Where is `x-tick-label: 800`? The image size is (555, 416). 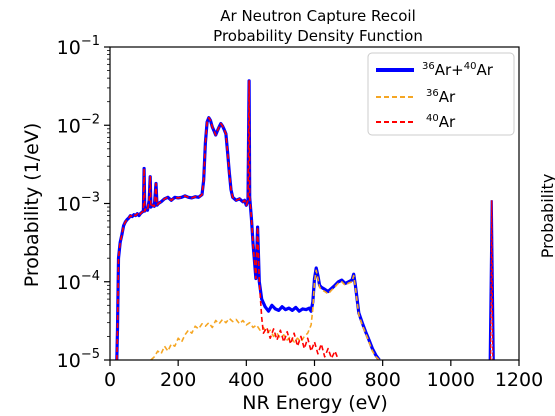
x-tick-label: 800 is located at coordinates (383, 380).